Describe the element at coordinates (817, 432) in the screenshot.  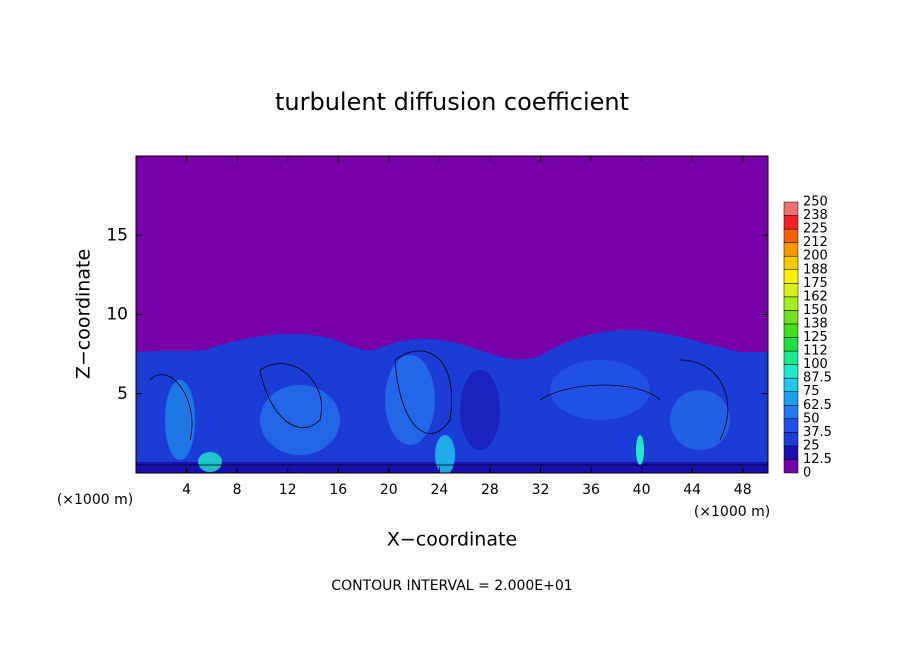
I see `colorbar-label: 37.5` at that location.